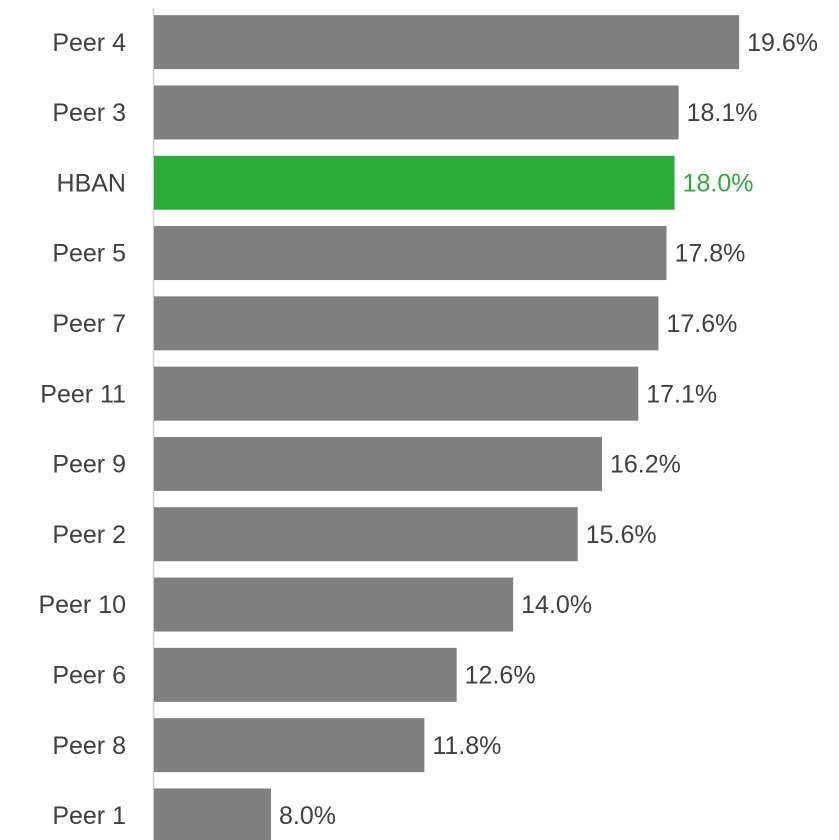 This screenshot has height=840, width=839. I want to click on value-label: 18.1%, so click(722, 113).